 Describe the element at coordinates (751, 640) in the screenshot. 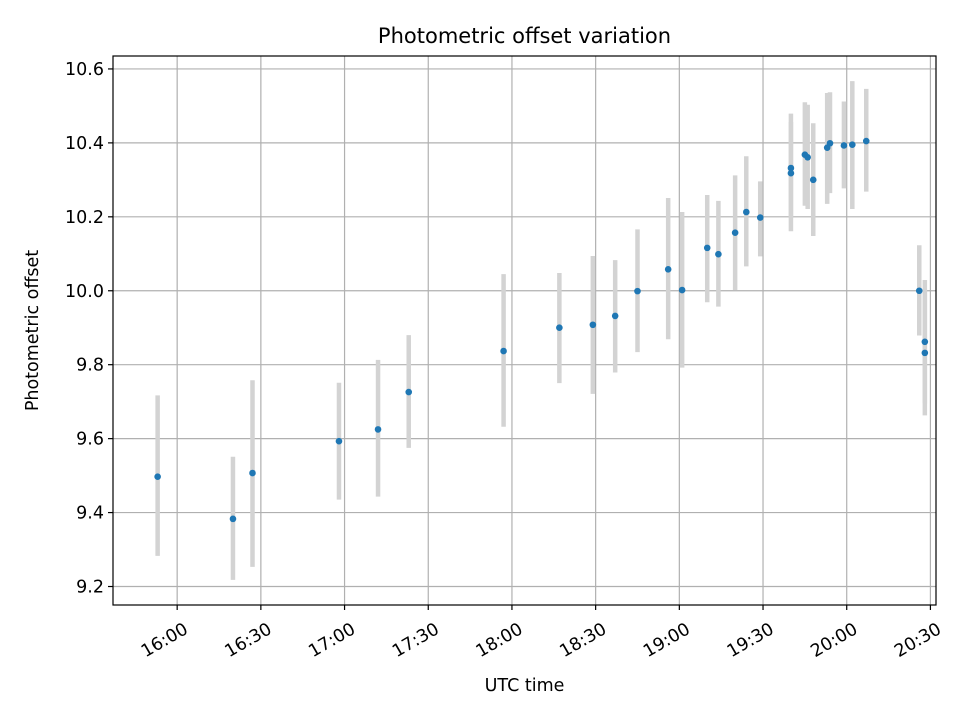

I see `x-tick-label: 19:30` at that location.